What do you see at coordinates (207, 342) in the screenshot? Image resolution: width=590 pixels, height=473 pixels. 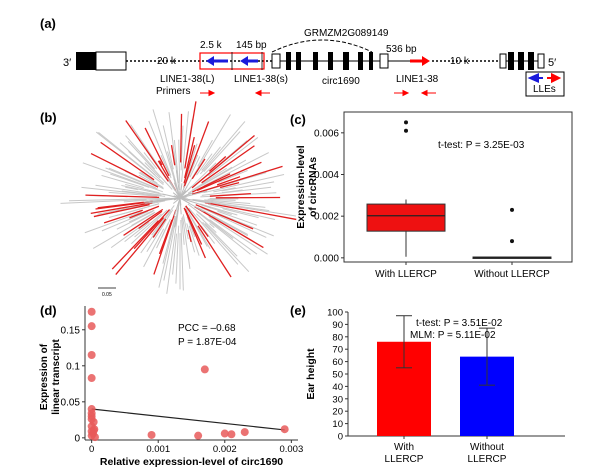 I see `p-annotation: P = 1.87E-04` at bounding box center [207, 342].